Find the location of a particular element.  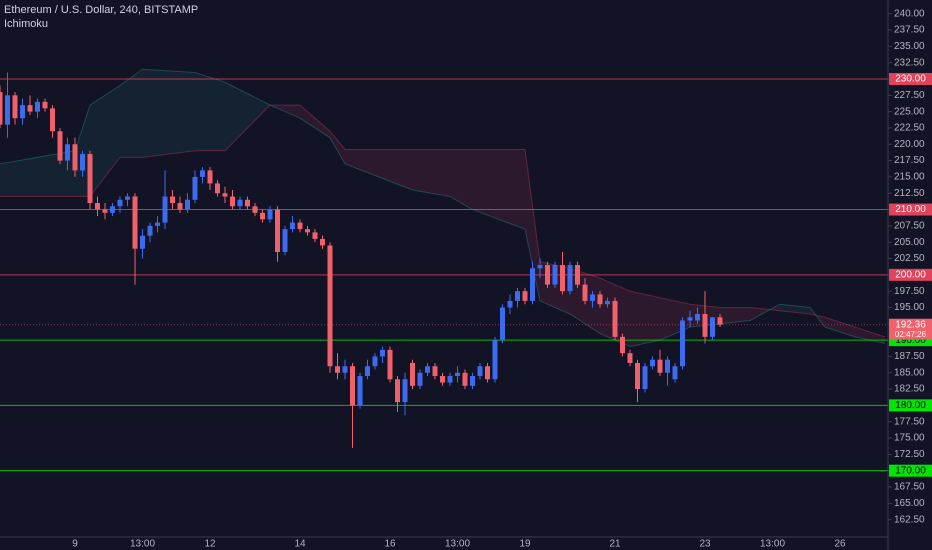

y-tick-label: 217.50 is located at coordinates (909, 160).